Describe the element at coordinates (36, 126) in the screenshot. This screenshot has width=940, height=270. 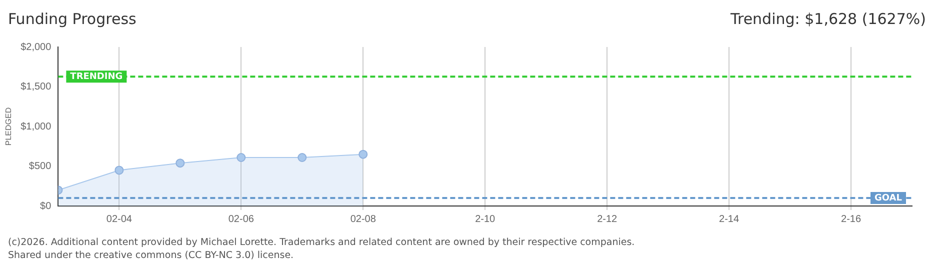
I see `y-tick-label: $1,000` at that location.